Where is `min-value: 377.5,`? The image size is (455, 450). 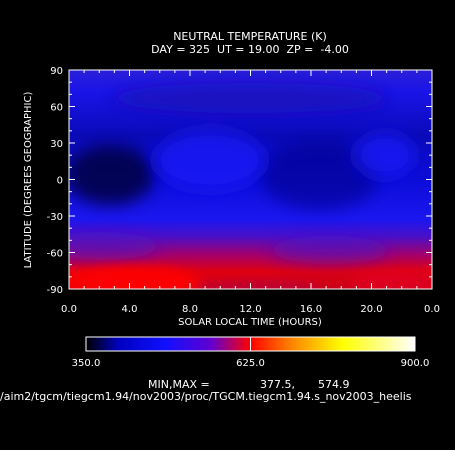
min-value: 377.5, is located at coordinates (277, 384).